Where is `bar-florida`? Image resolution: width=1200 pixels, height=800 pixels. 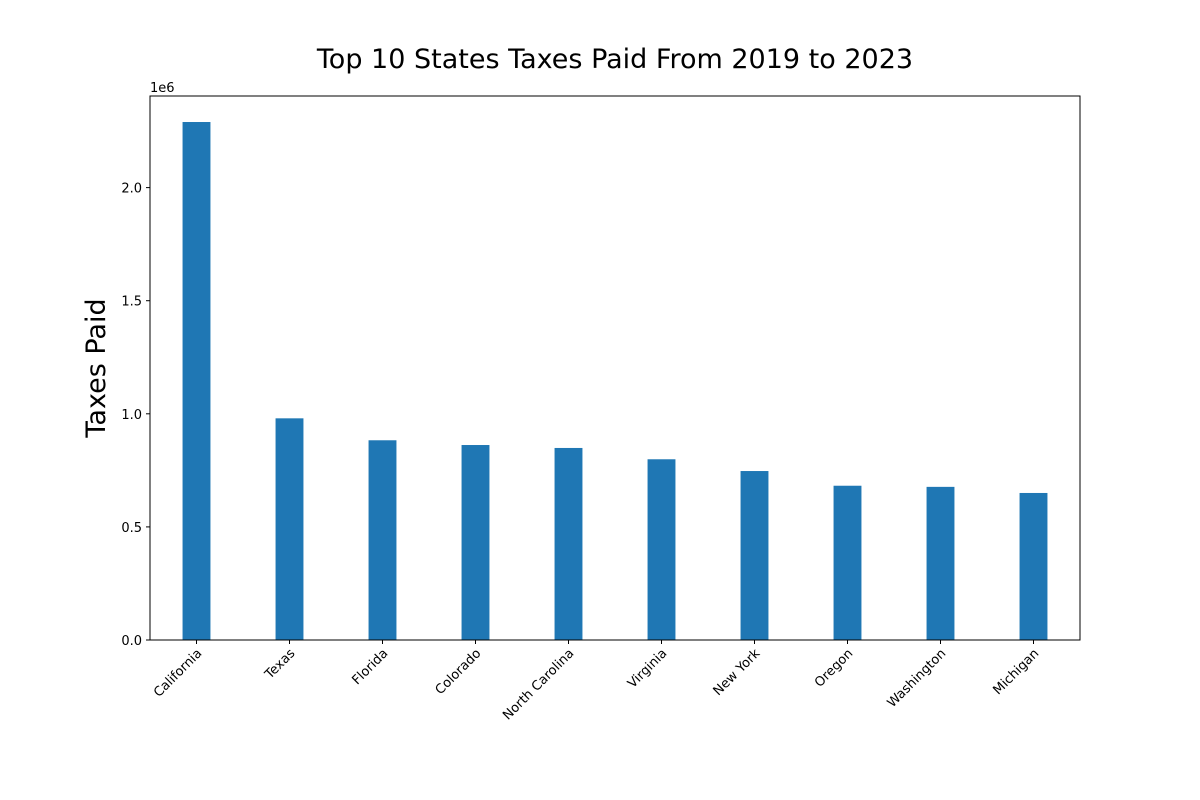 bar-florida is located at coordinates (382, 540).